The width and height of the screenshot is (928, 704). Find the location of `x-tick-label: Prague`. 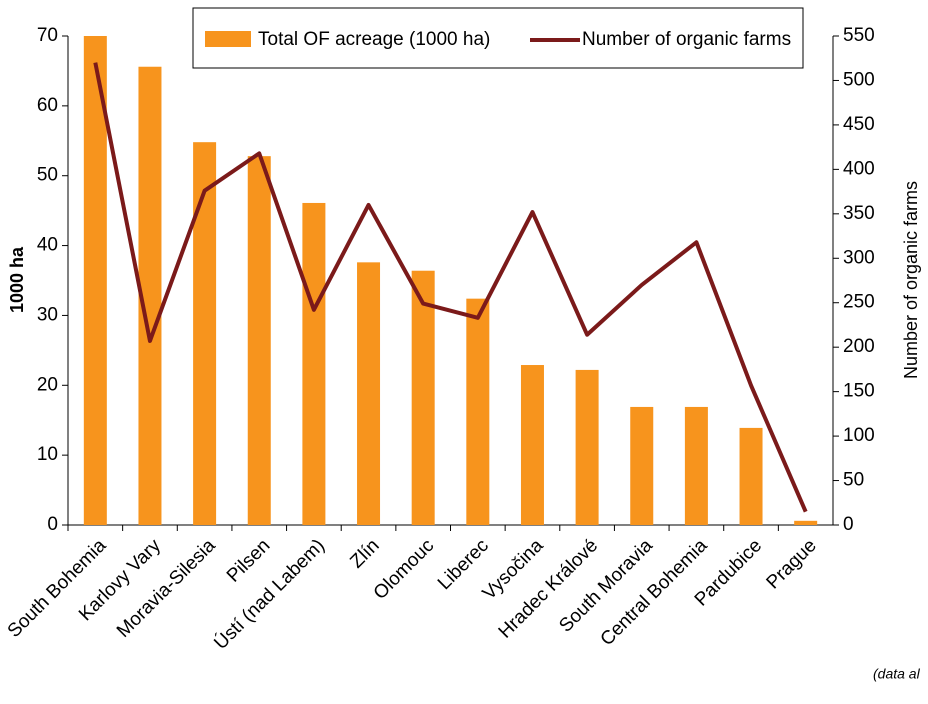

x-tick-label: Prague is located at coordinates (792, 564).